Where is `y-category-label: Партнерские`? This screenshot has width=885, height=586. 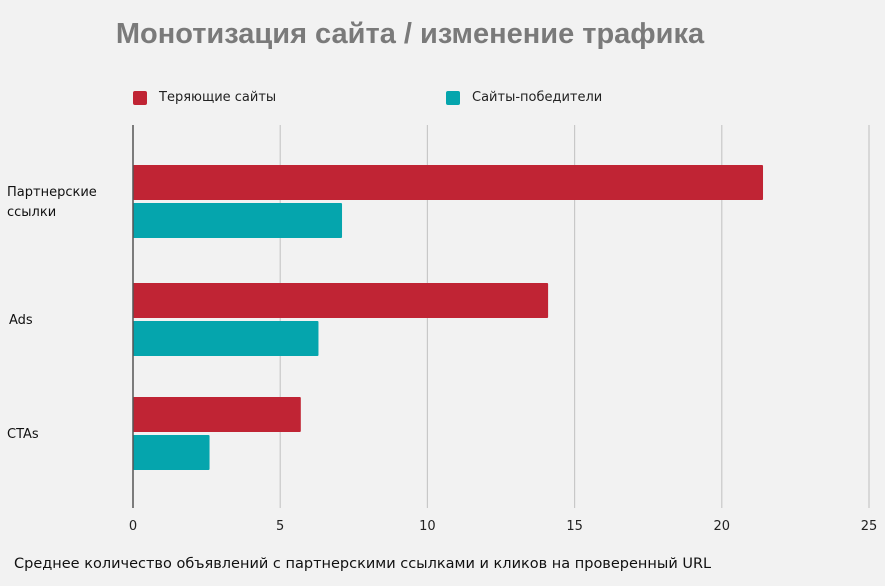 y-category-label: Партнерские is located at coordinates (52, 192).